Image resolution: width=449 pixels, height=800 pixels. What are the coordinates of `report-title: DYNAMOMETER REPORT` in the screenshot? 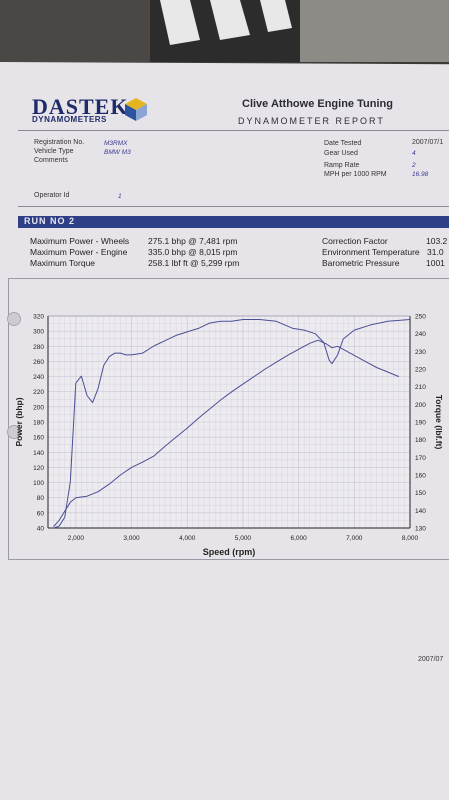 It's located at (311, 121).